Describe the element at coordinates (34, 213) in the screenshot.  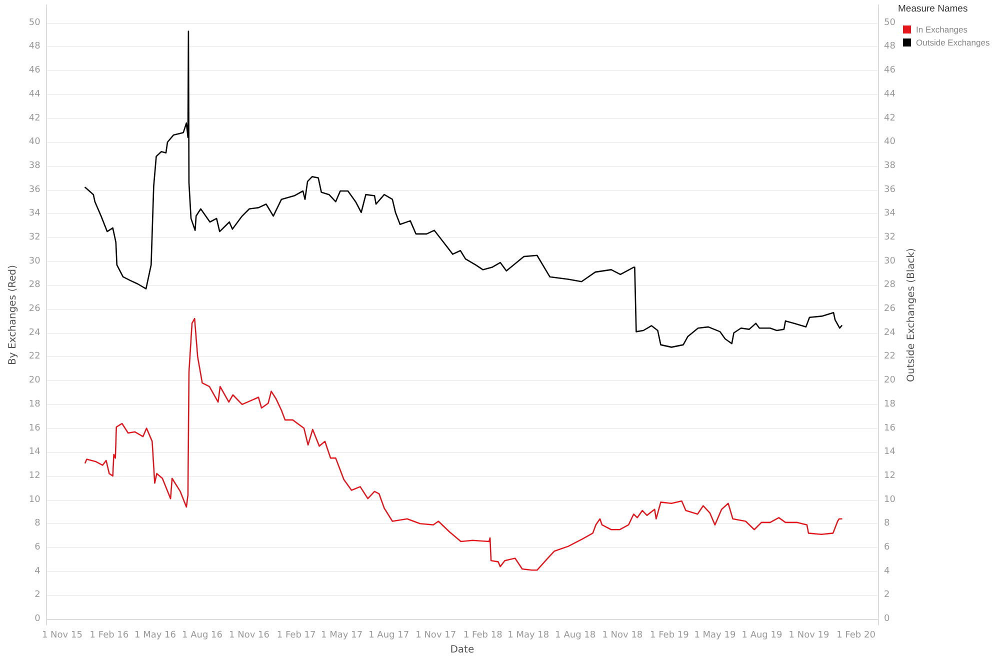
I see `y-tick-label: 34` at that location.